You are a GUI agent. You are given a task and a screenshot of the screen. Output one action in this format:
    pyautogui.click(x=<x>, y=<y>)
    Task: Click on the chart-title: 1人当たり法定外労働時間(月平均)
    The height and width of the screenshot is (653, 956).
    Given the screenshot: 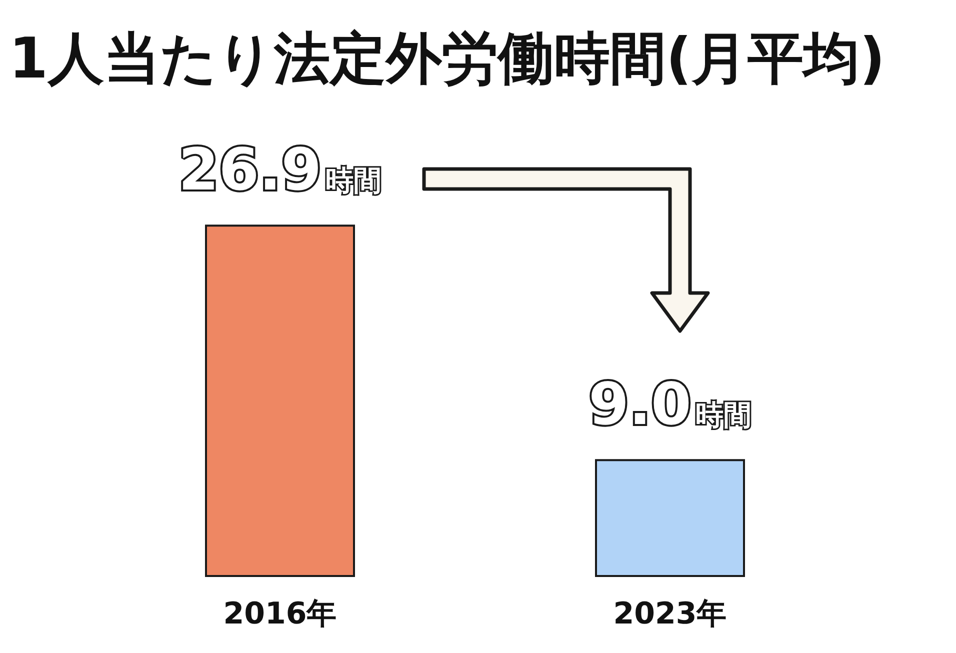 What is the action you would take?
    pyautogui.click(x=447, y=59)
    